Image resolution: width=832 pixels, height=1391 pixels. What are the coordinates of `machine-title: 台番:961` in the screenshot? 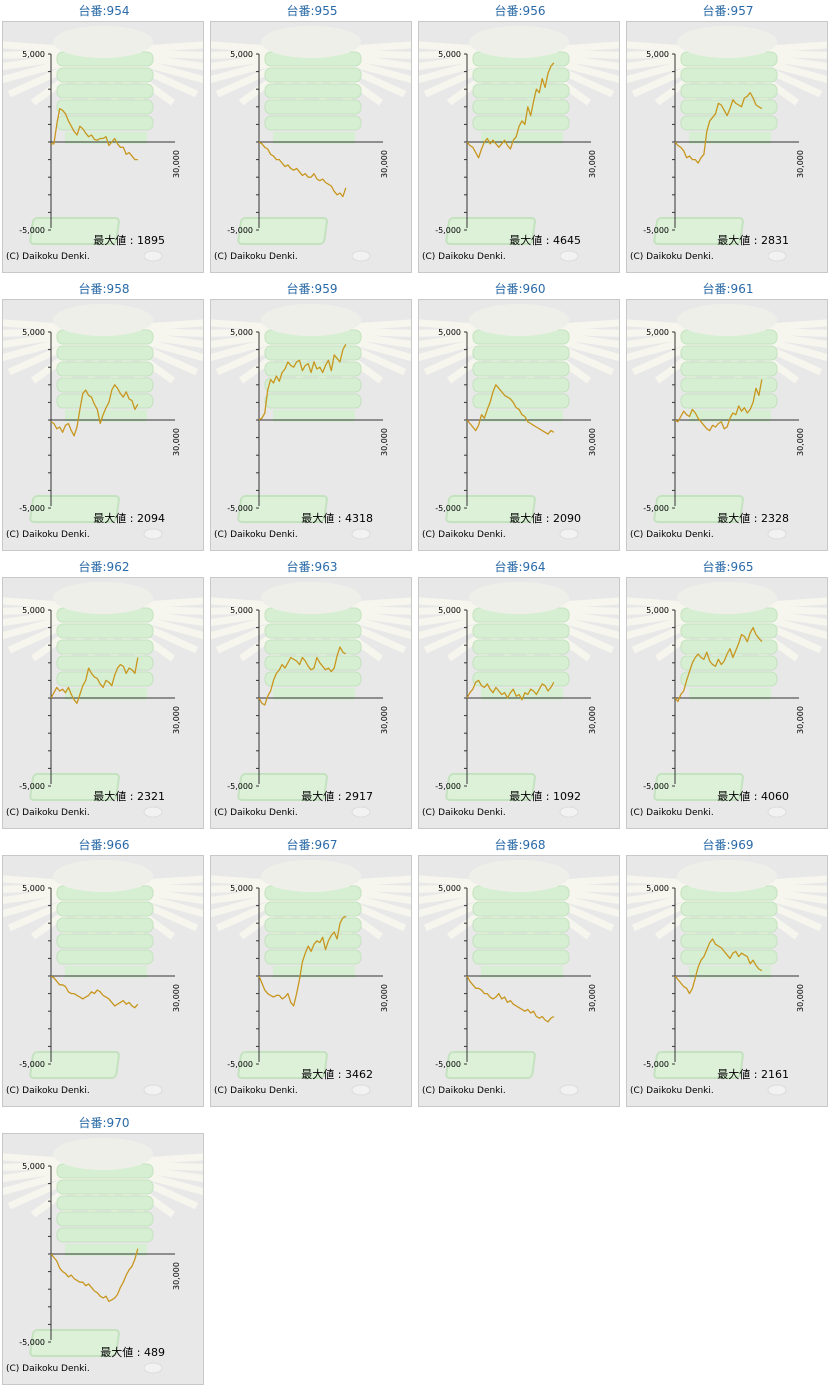 It's located at (728, 289).